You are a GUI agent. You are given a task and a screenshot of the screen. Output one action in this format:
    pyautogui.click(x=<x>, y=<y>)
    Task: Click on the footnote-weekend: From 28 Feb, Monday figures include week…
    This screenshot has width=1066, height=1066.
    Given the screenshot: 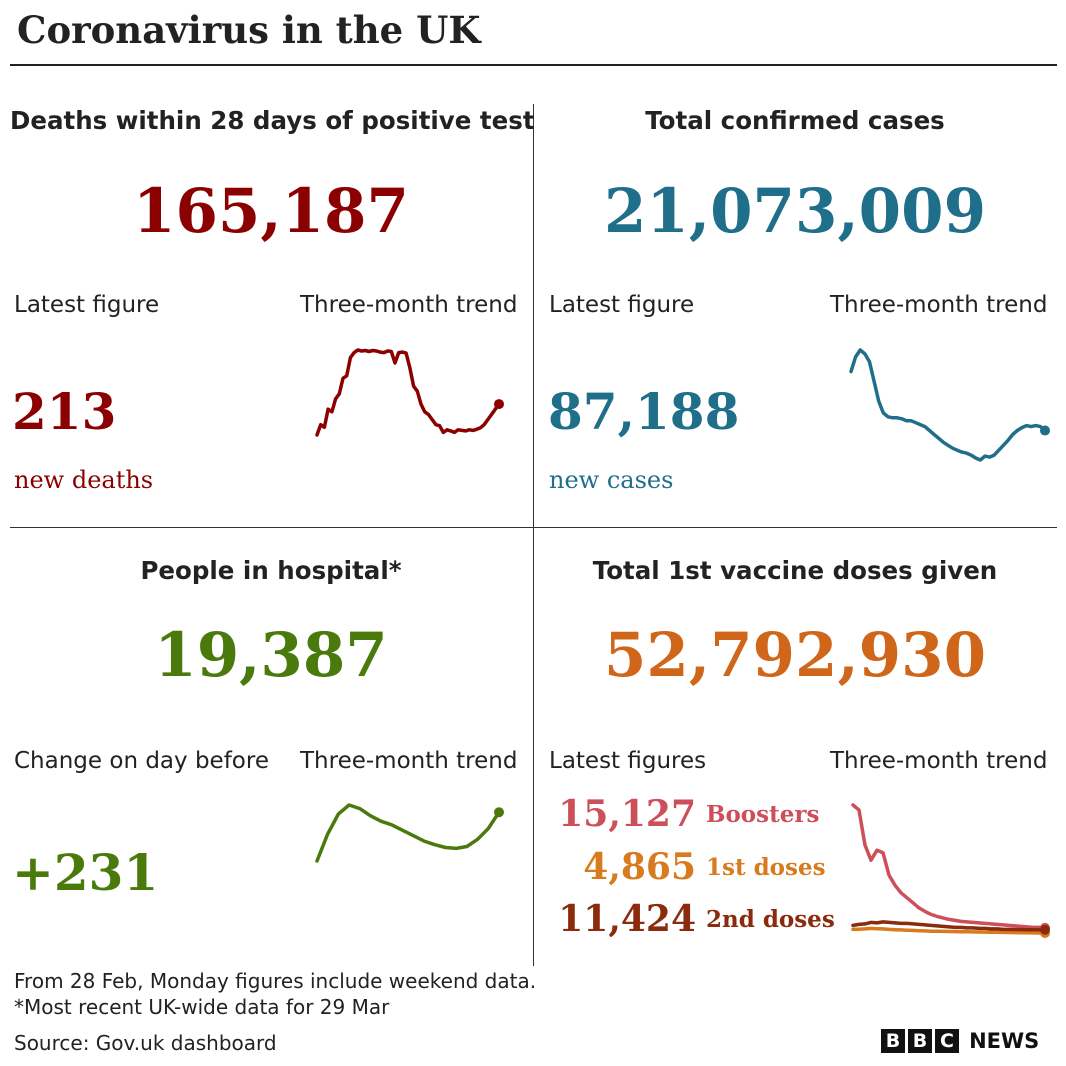 What is the action you would take?
    pyautogui.click(x=275, y=981)
    